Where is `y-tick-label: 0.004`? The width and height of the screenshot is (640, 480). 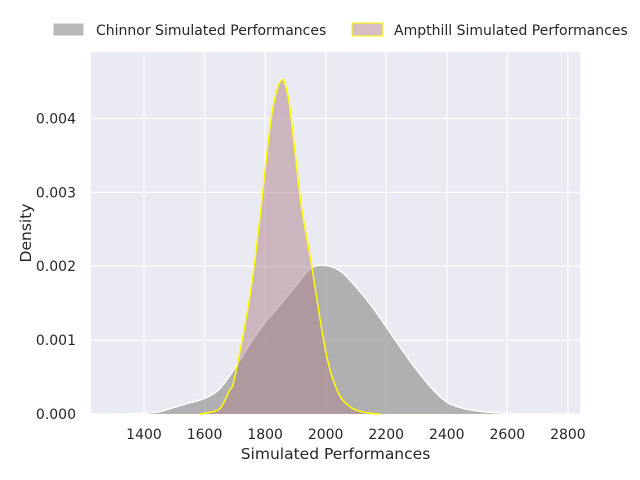
y-tick-label: 0.004 is located at coordinates (56, 119).